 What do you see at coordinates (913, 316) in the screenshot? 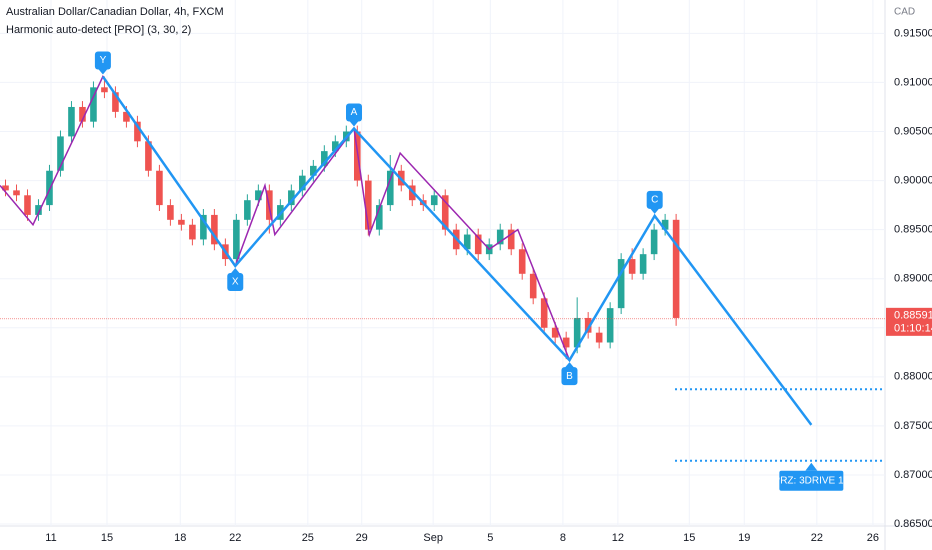
I see `last-price-label: 0.88591` at bounding box center [913, 316].